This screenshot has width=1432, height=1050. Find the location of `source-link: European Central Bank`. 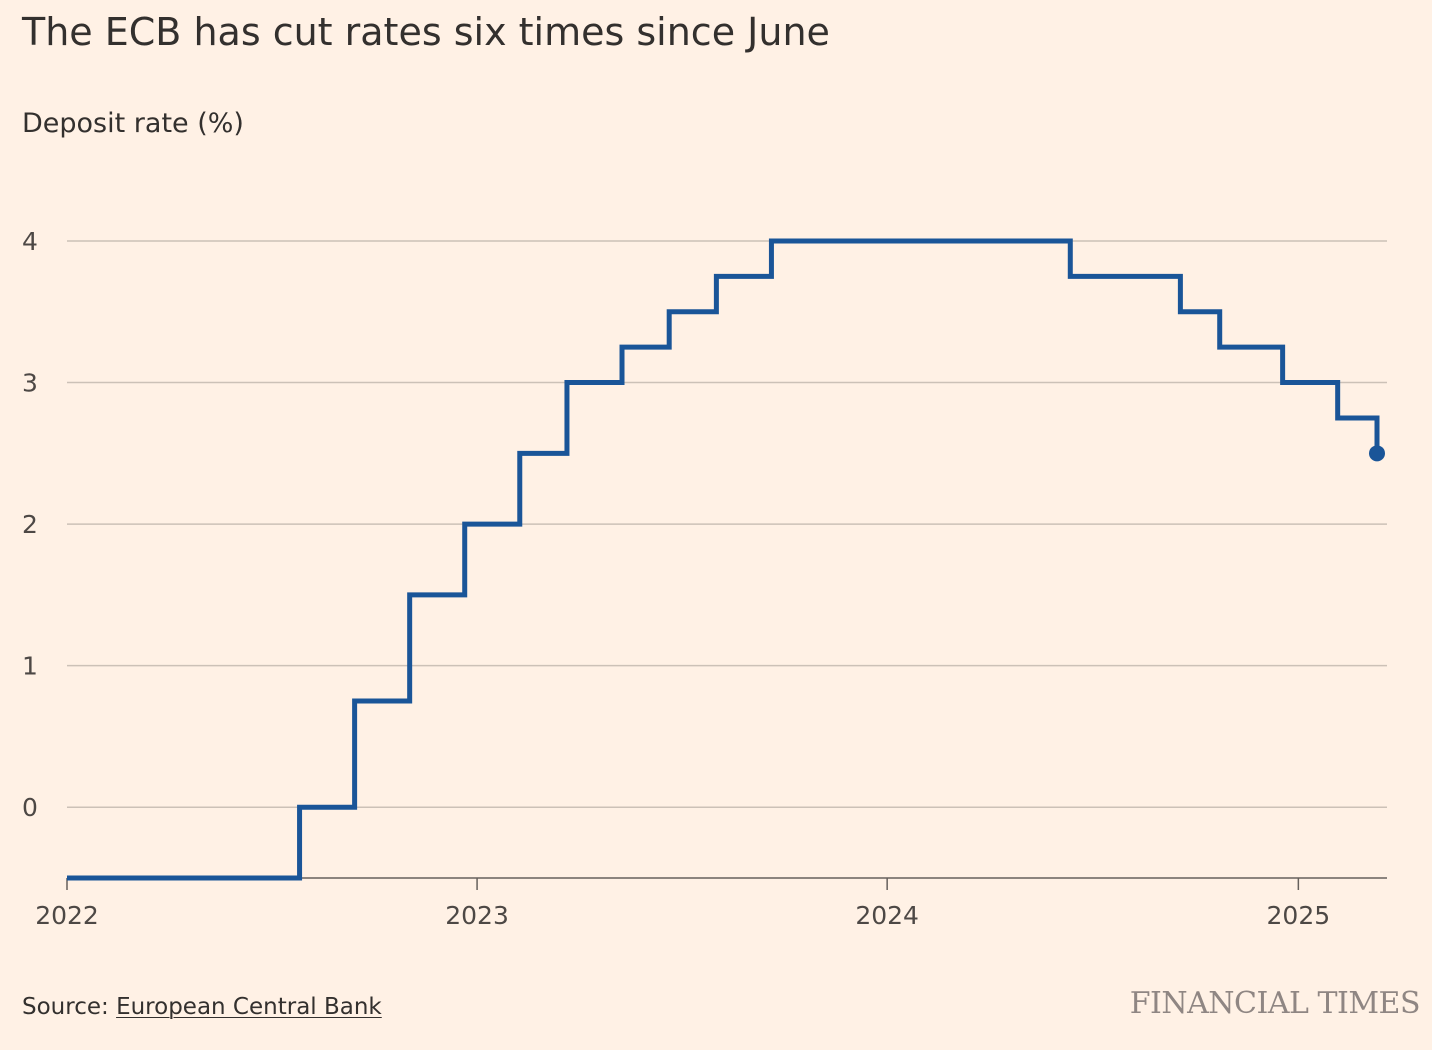

source-link: European Central Bank is located at coordinates (249, 1007).